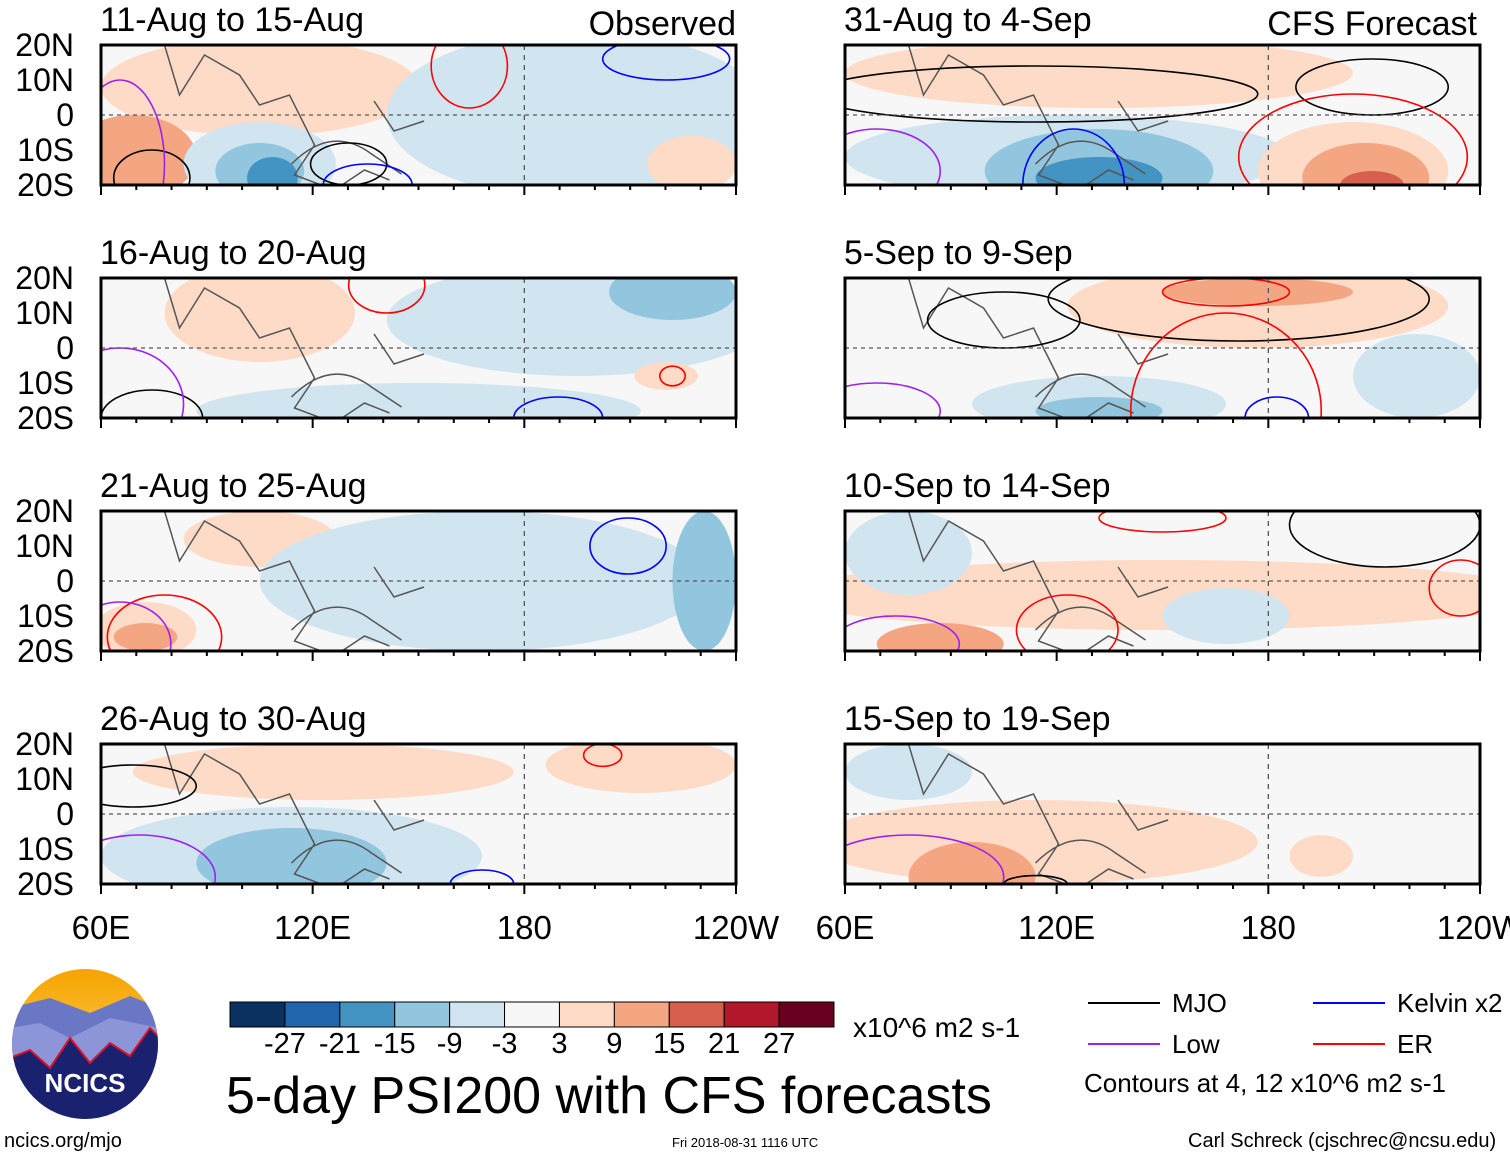 This screenshot has width=1510, height=1158. Describe the element at coordinates (1372, 24) in the screenshot. I see `column-label: CFS Forecast` at that location.